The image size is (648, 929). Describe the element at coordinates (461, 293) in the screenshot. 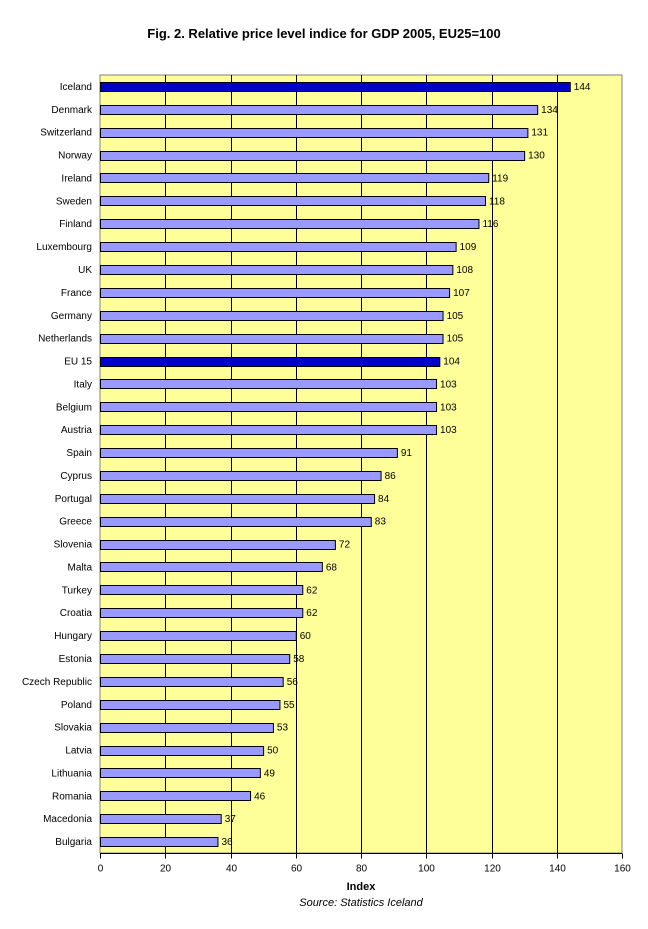

I see `value-label: 107` at that location.